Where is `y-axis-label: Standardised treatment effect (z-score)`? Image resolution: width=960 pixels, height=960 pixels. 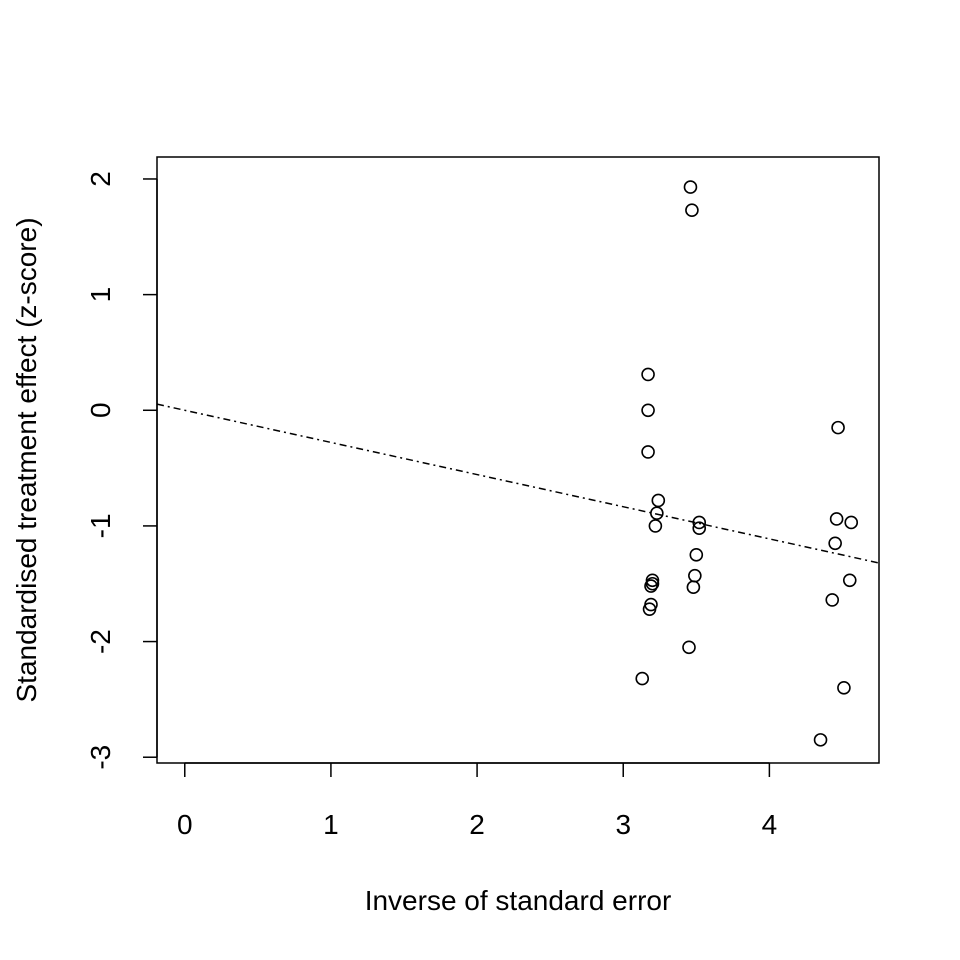 y-axis-label: Standardised treatment effect (z-score) is located at coordinates (26, 459).